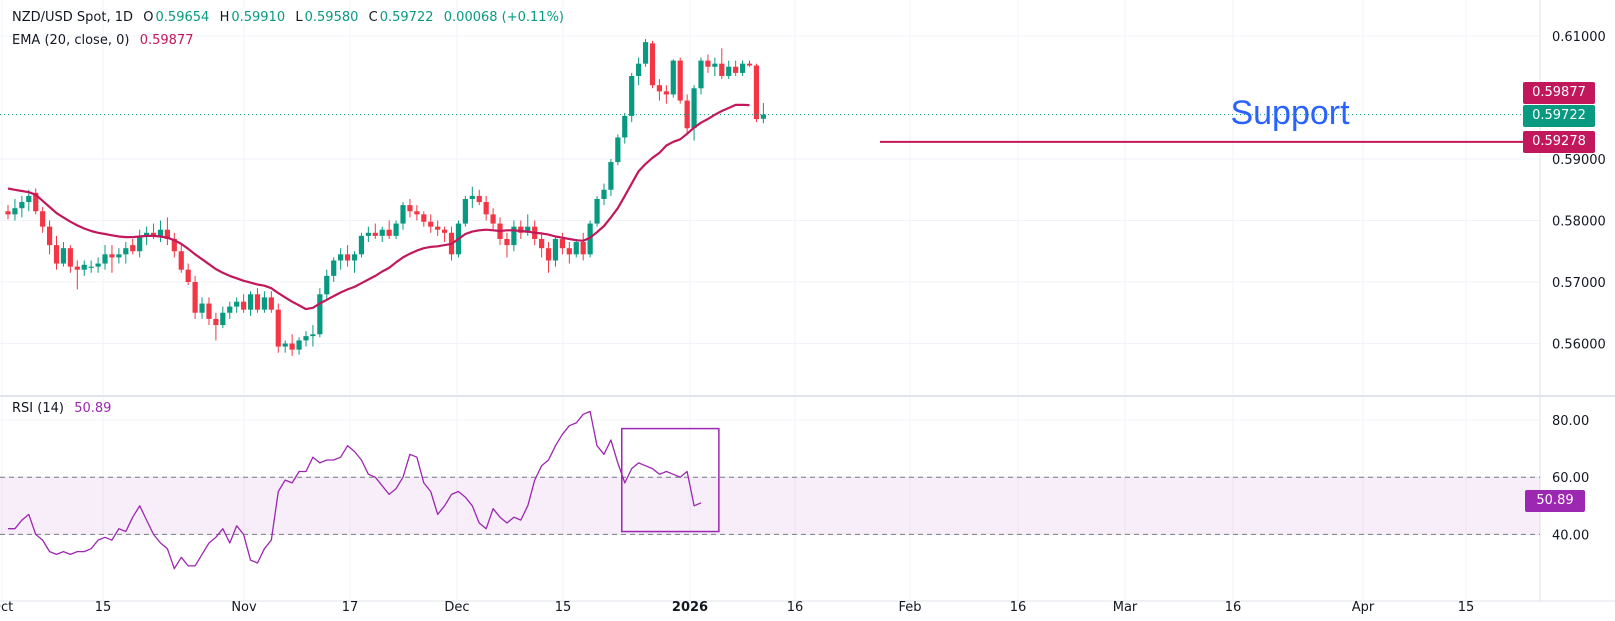 The image size is (1615, 621). What do you see at coordinates (1579, 191) in the screenshot?
I see `price-axis: 0.61000 0.59000 0.58000 0.57000 0.56000` at bounding box center [1579, 191].